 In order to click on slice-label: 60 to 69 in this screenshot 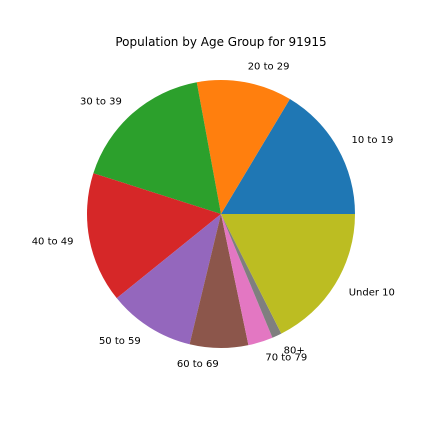, I will do `click(198, 364)`.